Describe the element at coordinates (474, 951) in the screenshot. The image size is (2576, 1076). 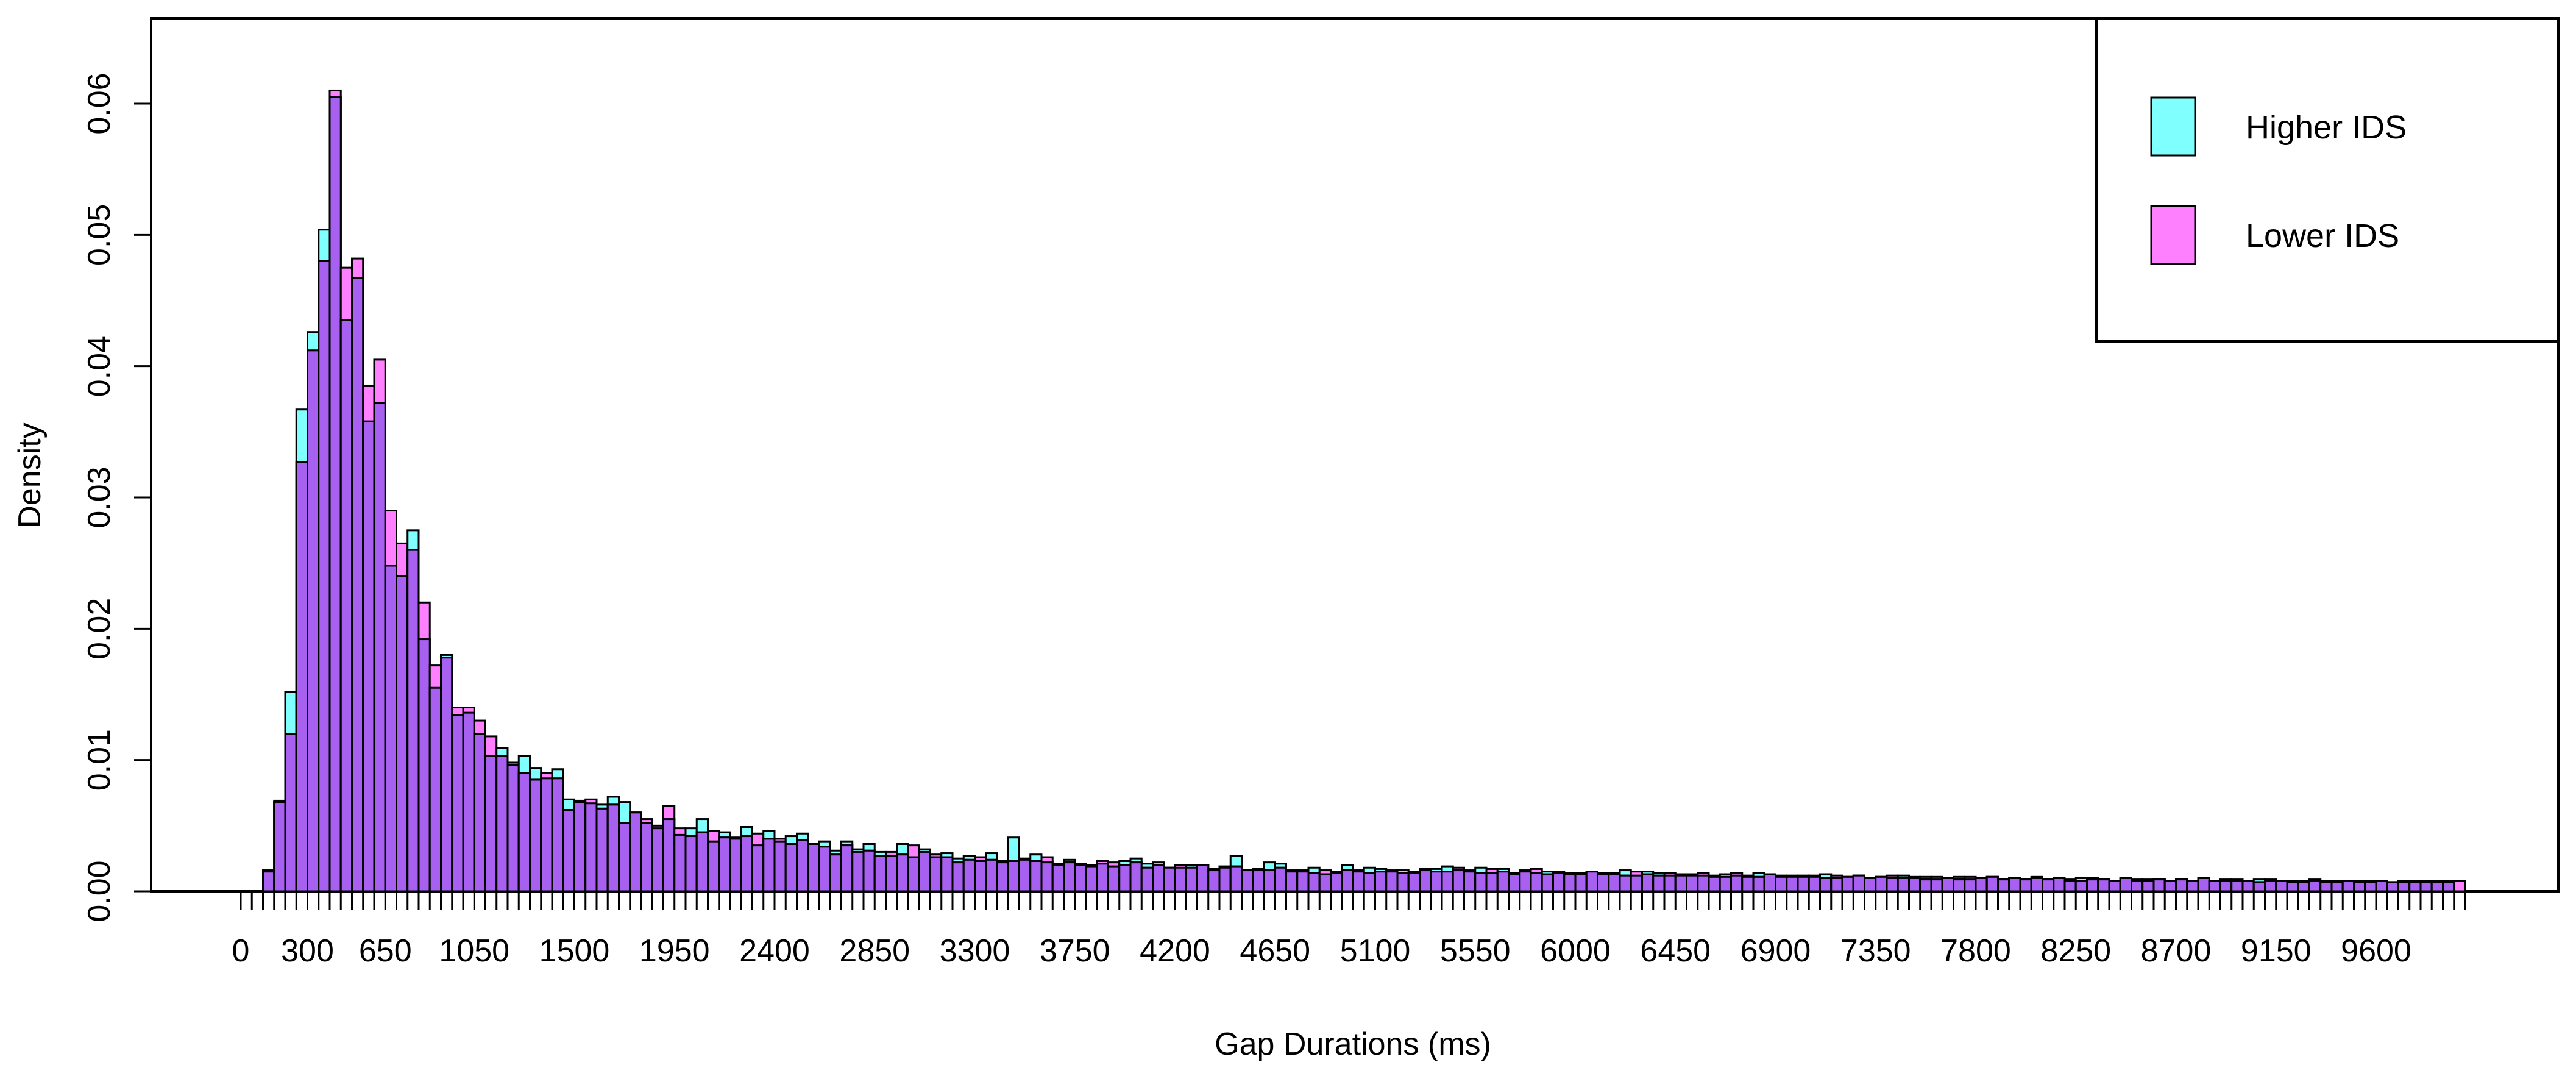
I see `x-tick-label: 1050` at that location.